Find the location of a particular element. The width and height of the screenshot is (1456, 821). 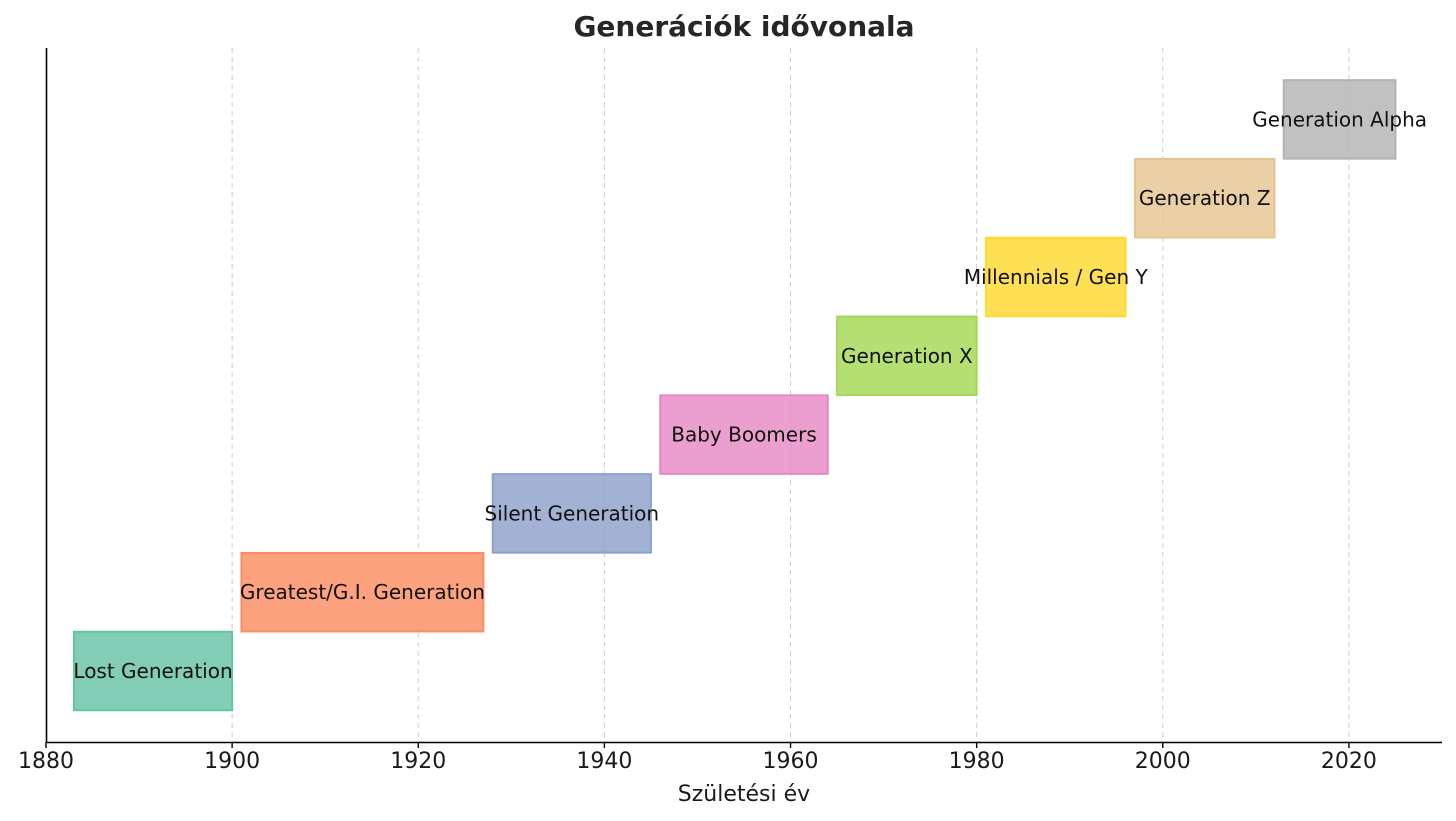

x-tick-label: 2020 is located at coordinates (1349, 761).